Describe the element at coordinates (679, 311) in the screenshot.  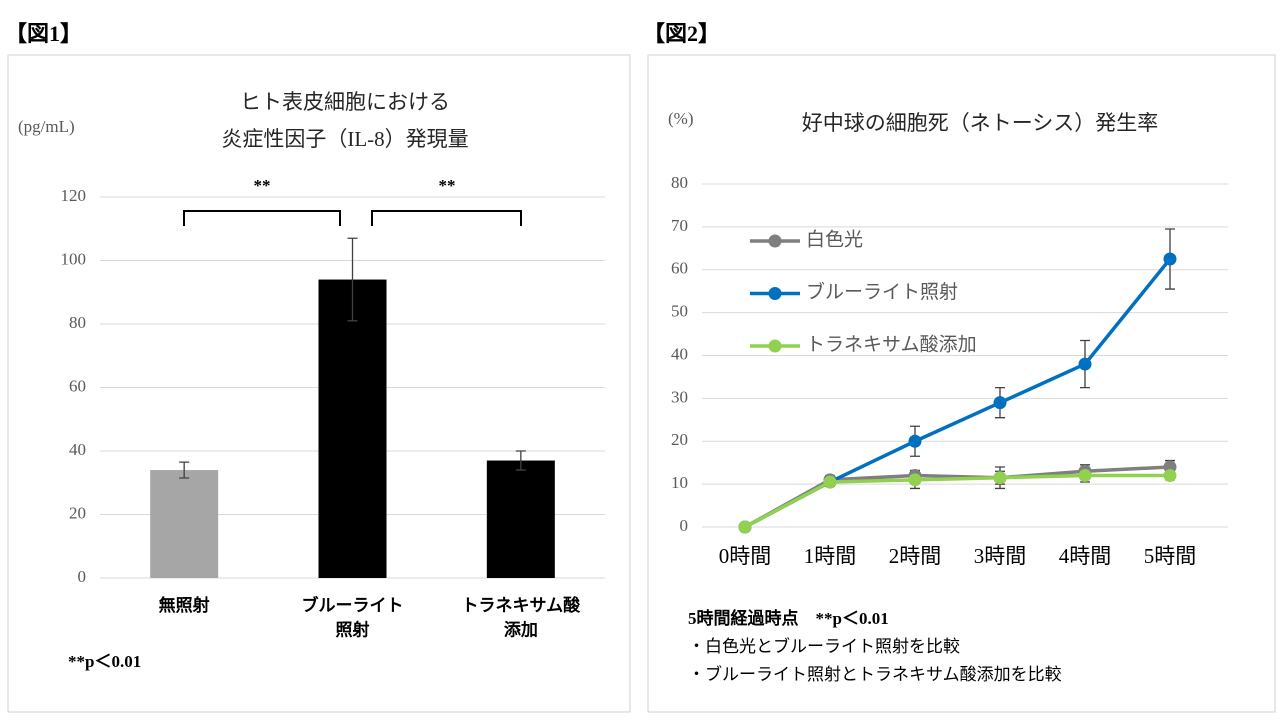
I see `y-tick-label: 50` at that location.